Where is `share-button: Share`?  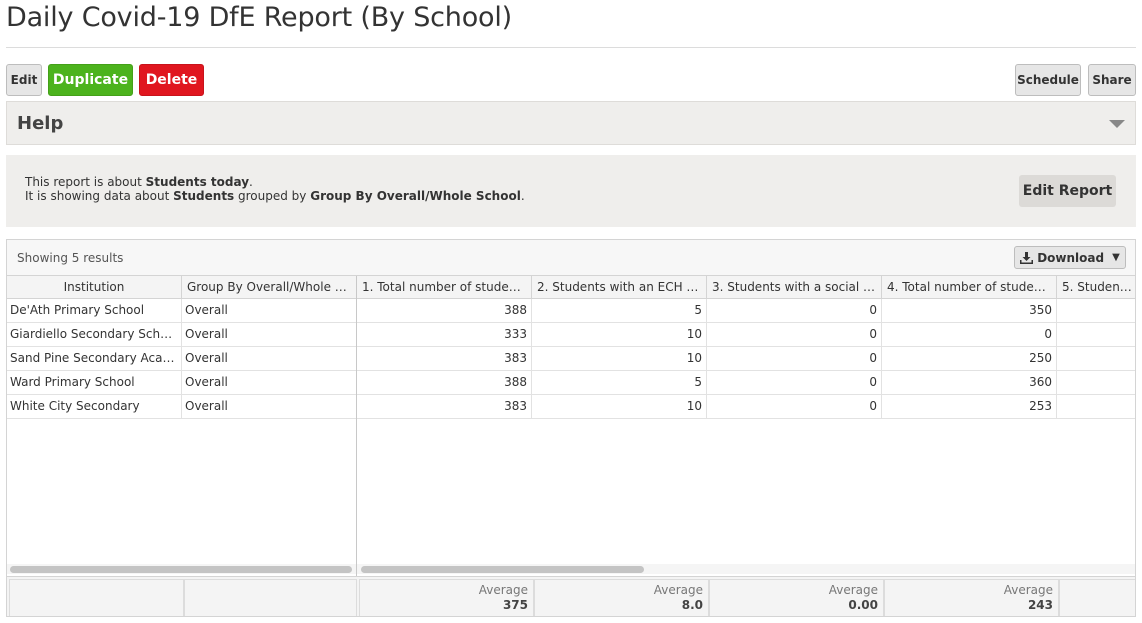 share-button: Share is located at coordinates (1112, 80).